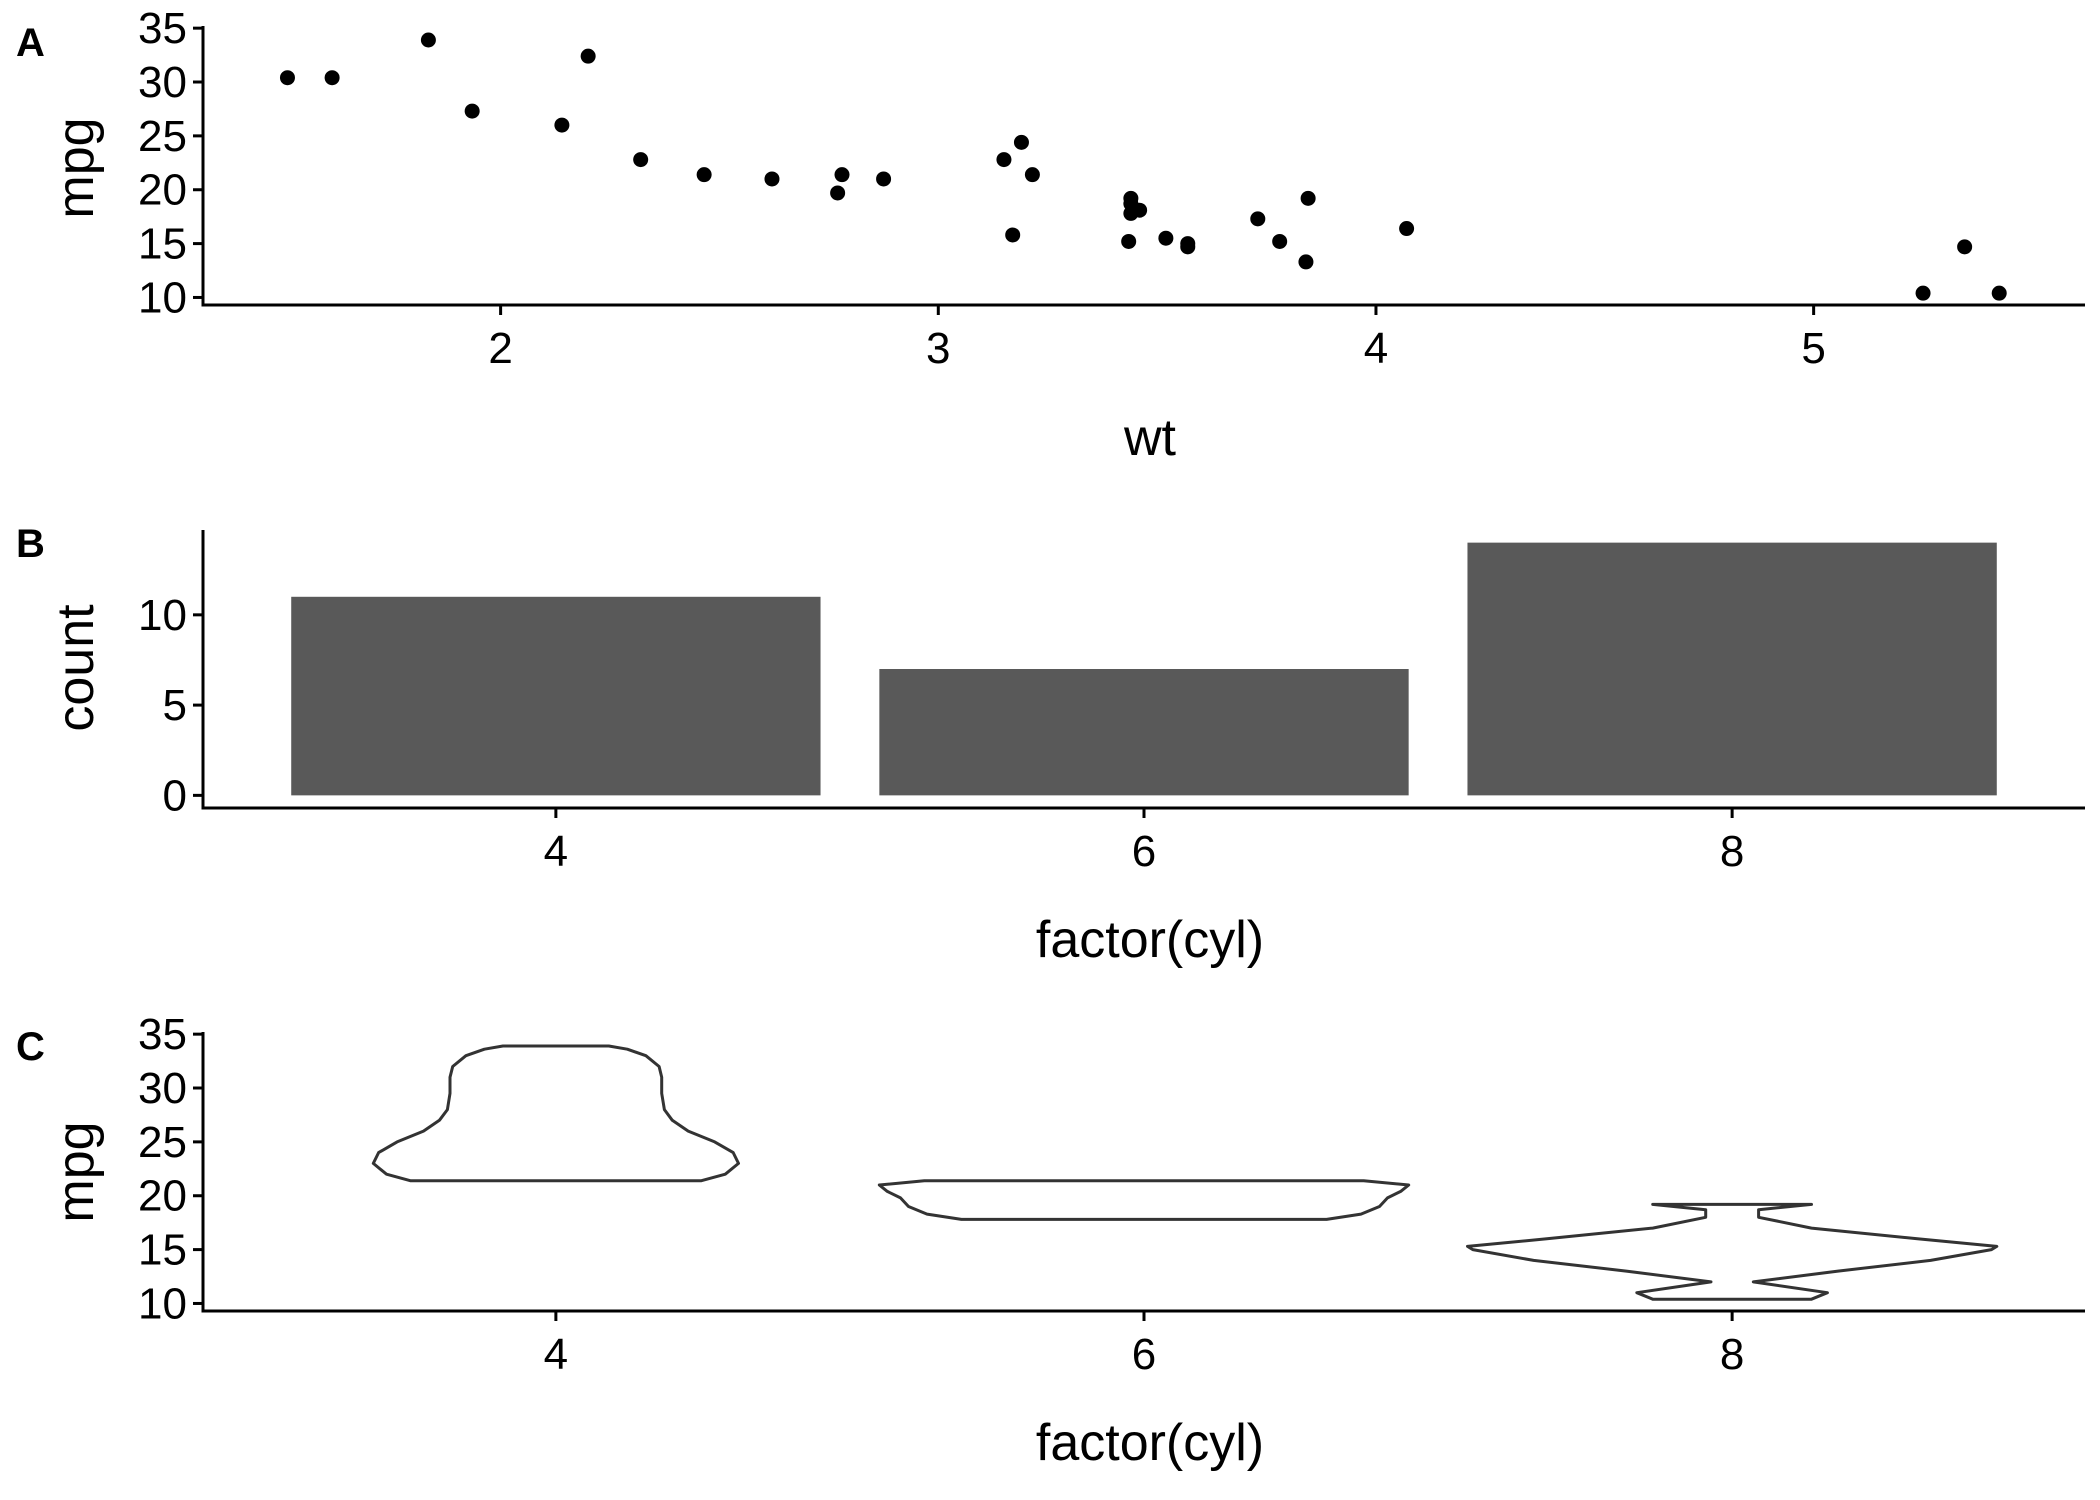  Describe the element at coordinates (1144, 851) in the screenshot. I see `panel-b-x-tick-label: 6` at that location.